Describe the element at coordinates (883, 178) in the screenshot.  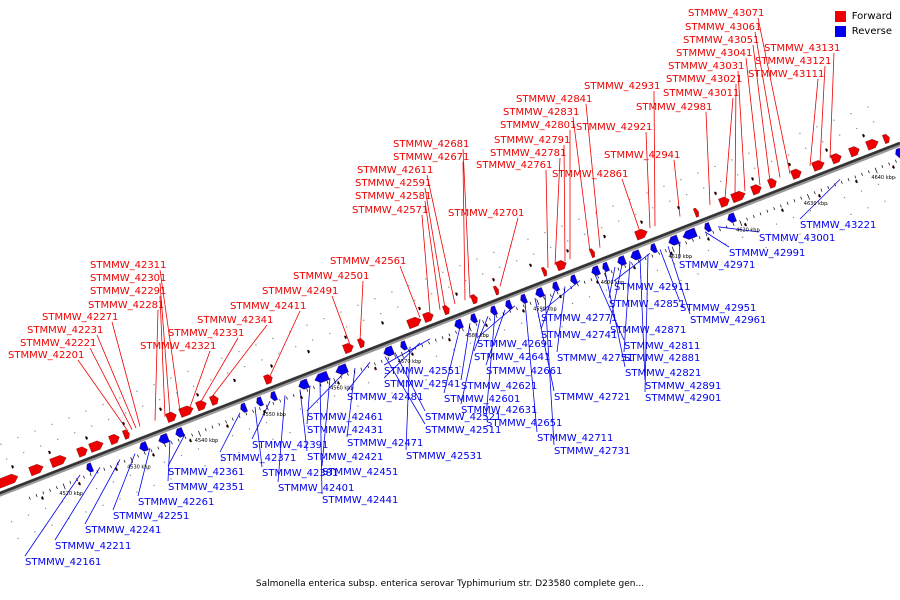
I see `scale-label: 4640 kbp` at that location.